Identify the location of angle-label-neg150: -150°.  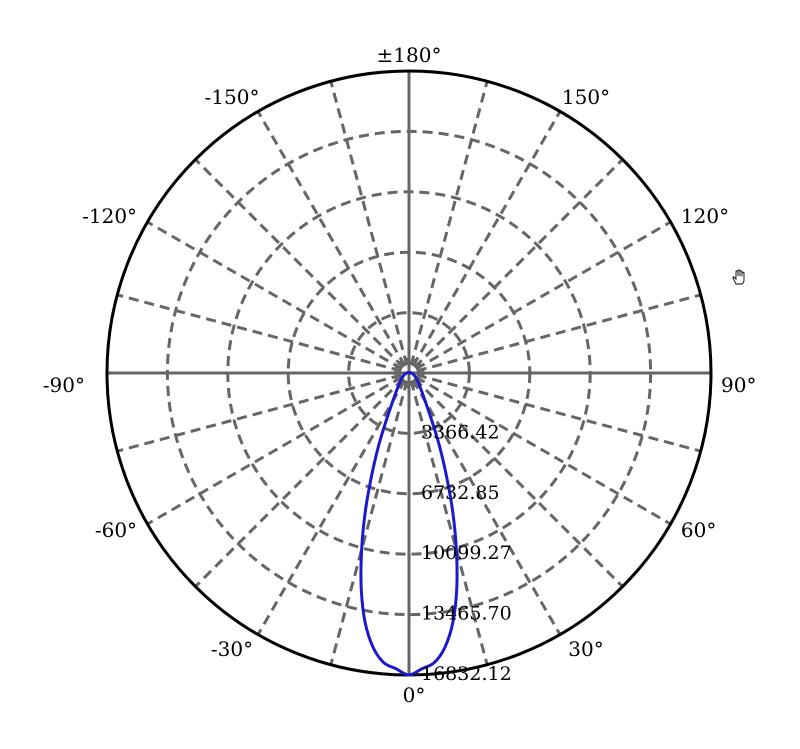
(232, 97).